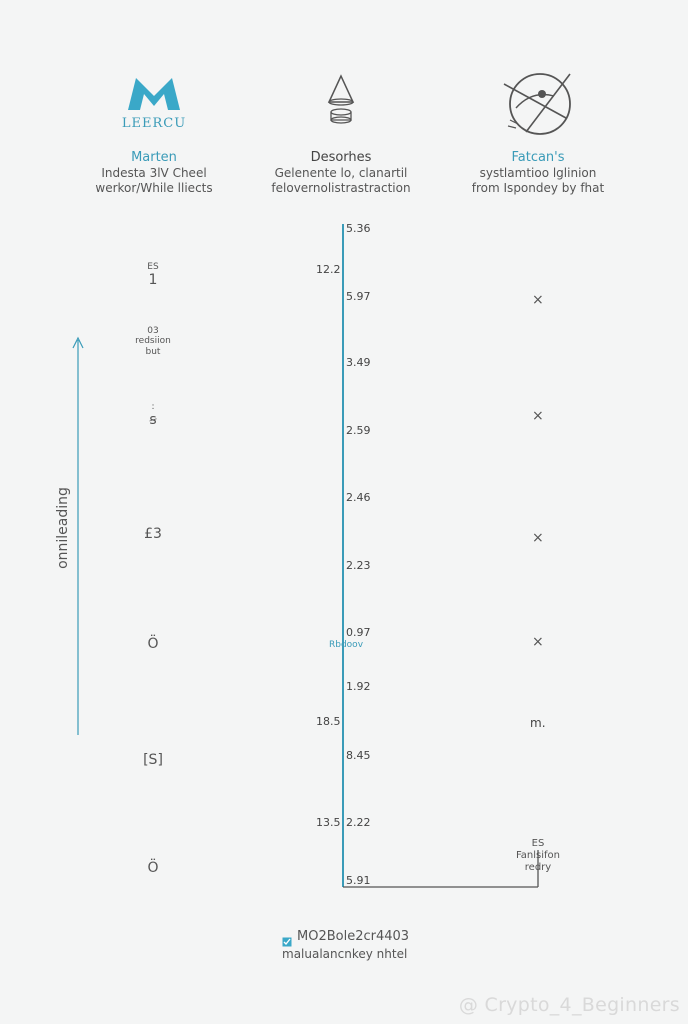 The height and width of the screenshot is (1024, 688). Describe the element at coordinates (358, 497) in the screenshot. I see `axis-tick-label: 2.46` at that location.